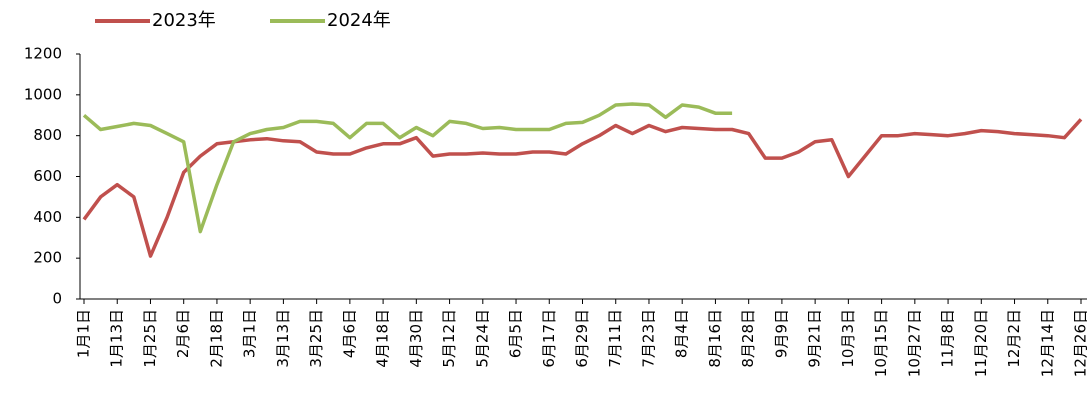 Image resolution: width=1089 pixels, height=413 pixels. I want to click on x-tick-label: 8月16日, so click(715, 338).